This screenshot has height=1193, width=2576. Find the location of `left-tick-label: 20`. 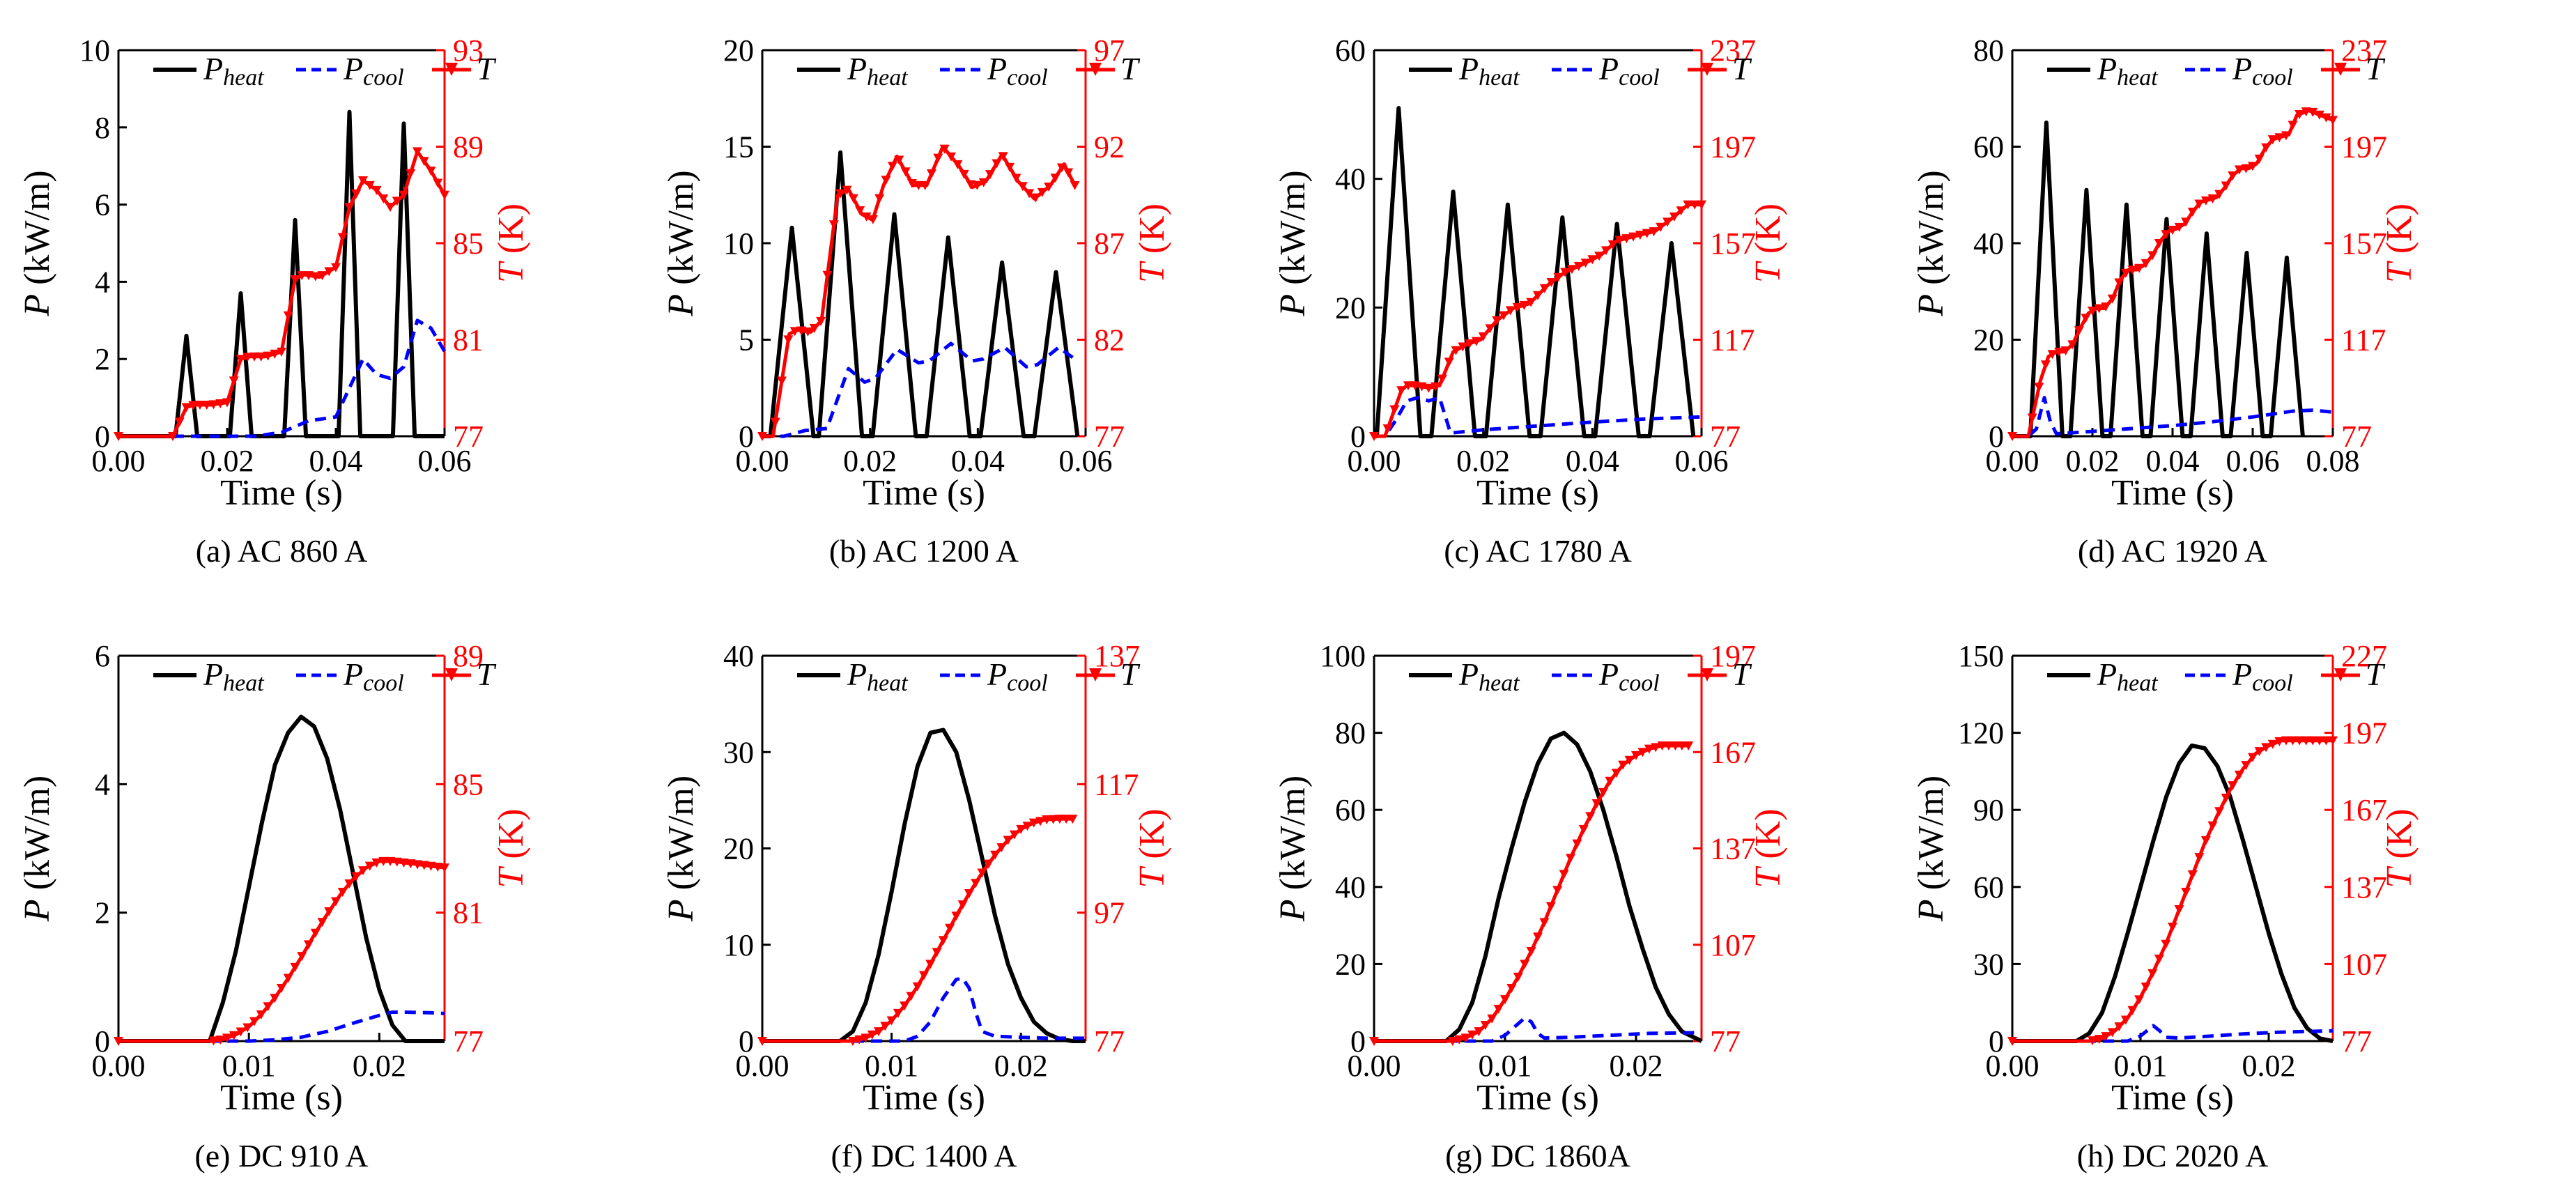

left-tick-label: 20 is located at coordinates (1988, 340).